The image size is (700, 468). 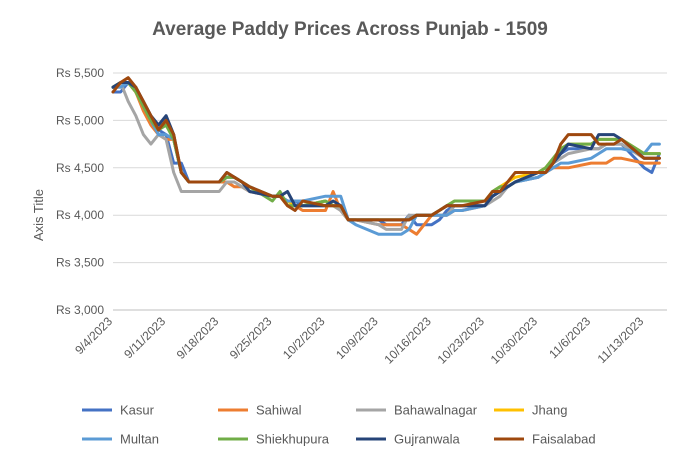 I want to click on legend-label: Kasur, so click(x=137, y=410).